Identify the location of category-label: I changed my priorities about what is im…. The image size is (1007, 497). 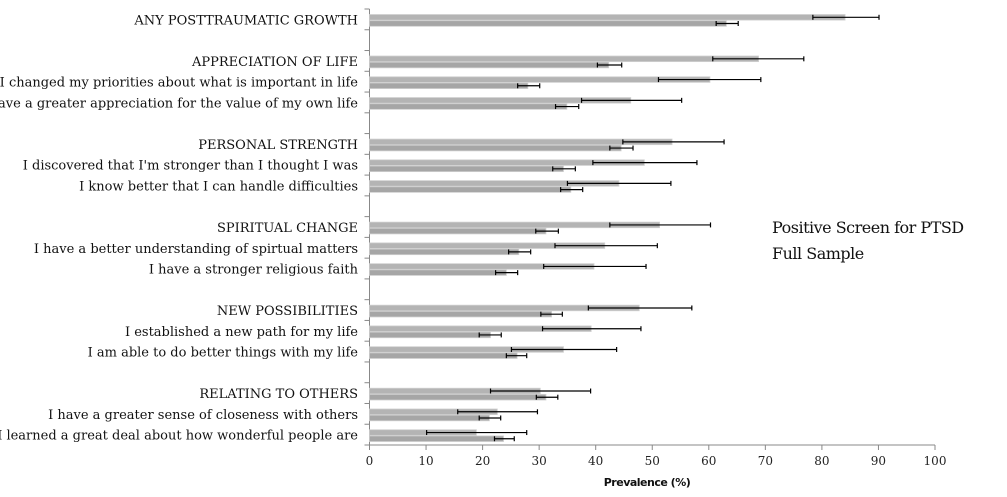
(179, 83).